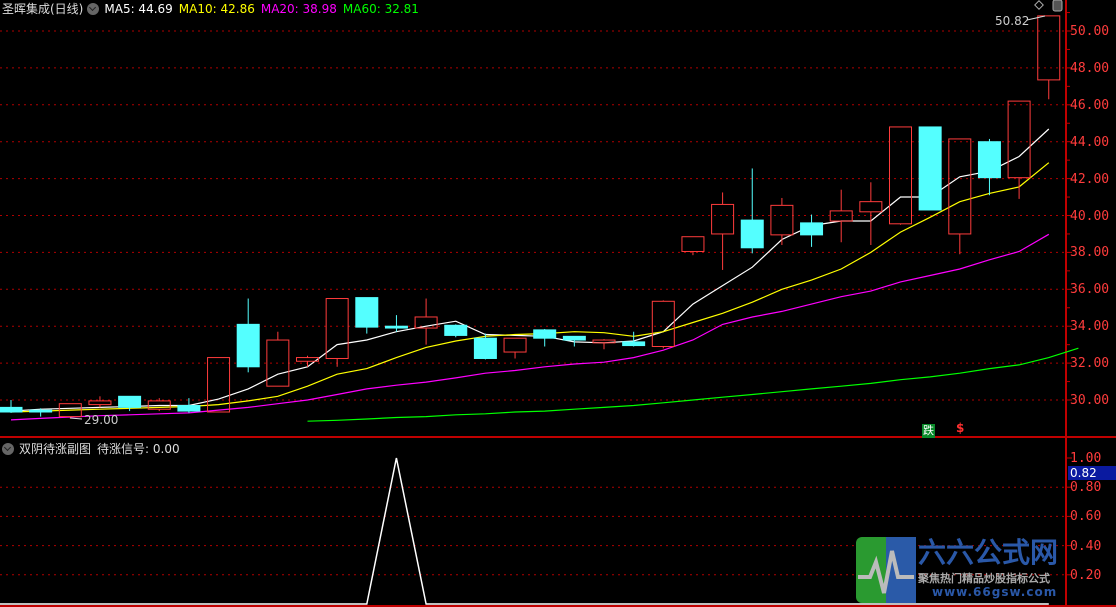 This screenshot has width=1116, height=607. I want to click on price-tick-label: 34.00, so click(1090, 327).